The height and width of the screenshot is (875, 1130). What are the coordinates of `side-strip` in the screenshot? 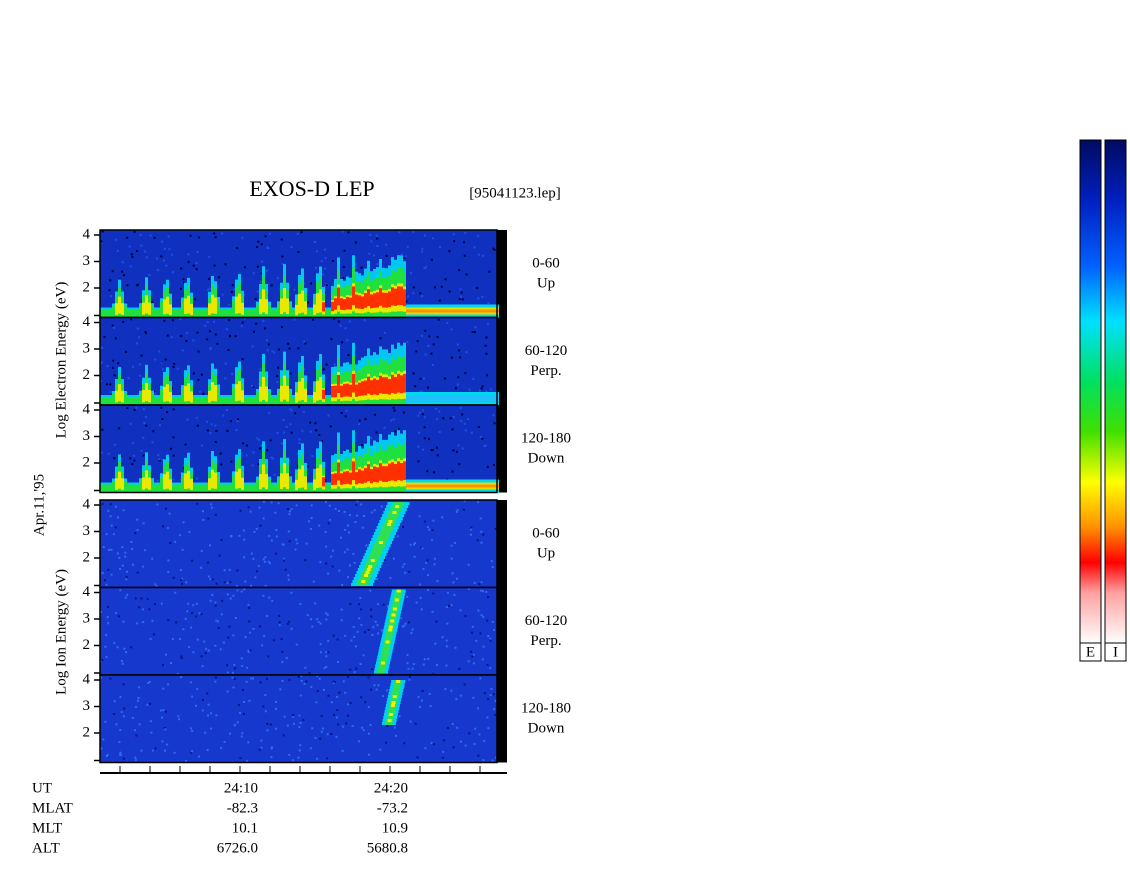 It's located at (502, 449).